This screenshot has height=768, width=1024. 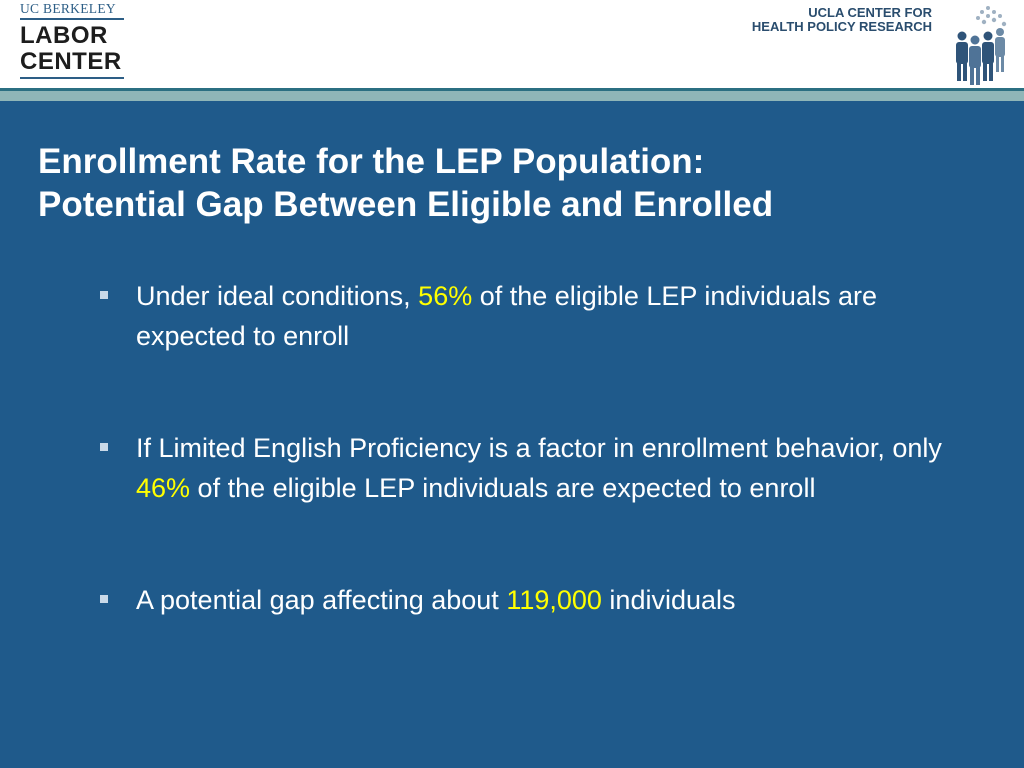 What do you see at coordinates (445, 296) in the screenshot?
I see `highlight-value: 56%` at bounding box center [445, 296].